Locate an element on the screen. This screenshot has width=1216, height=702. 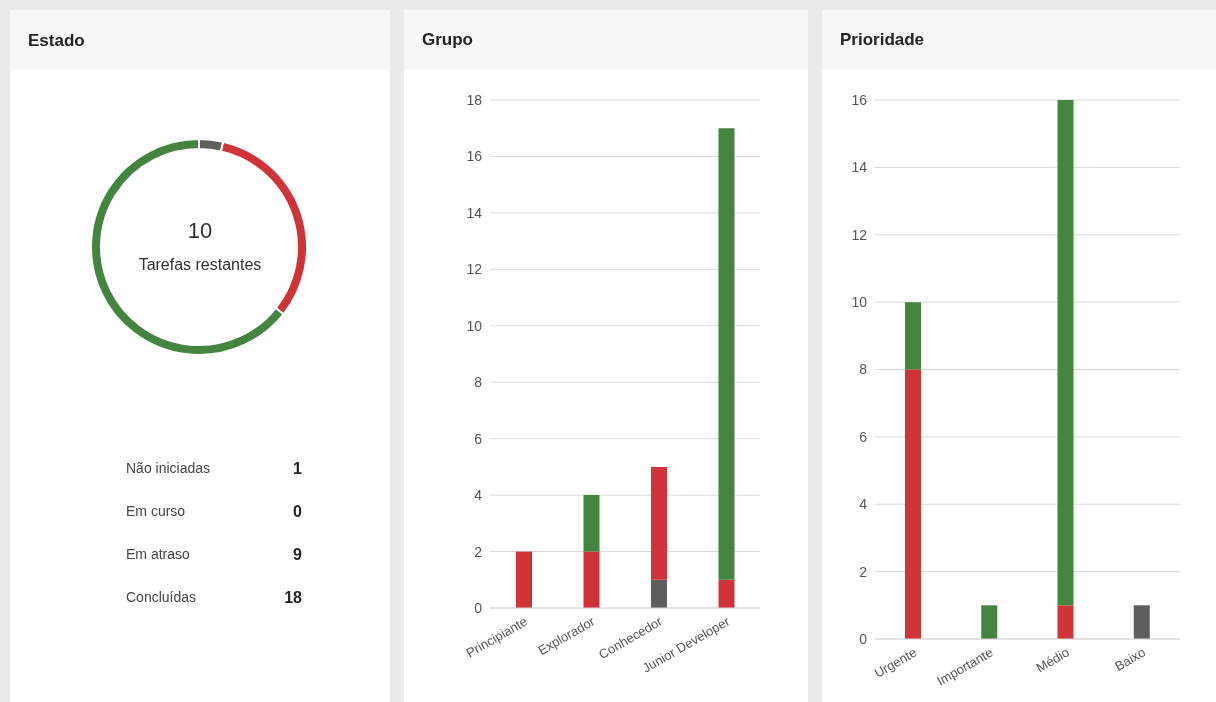
chart-title: Grupo is located at coordinates (606, 40).